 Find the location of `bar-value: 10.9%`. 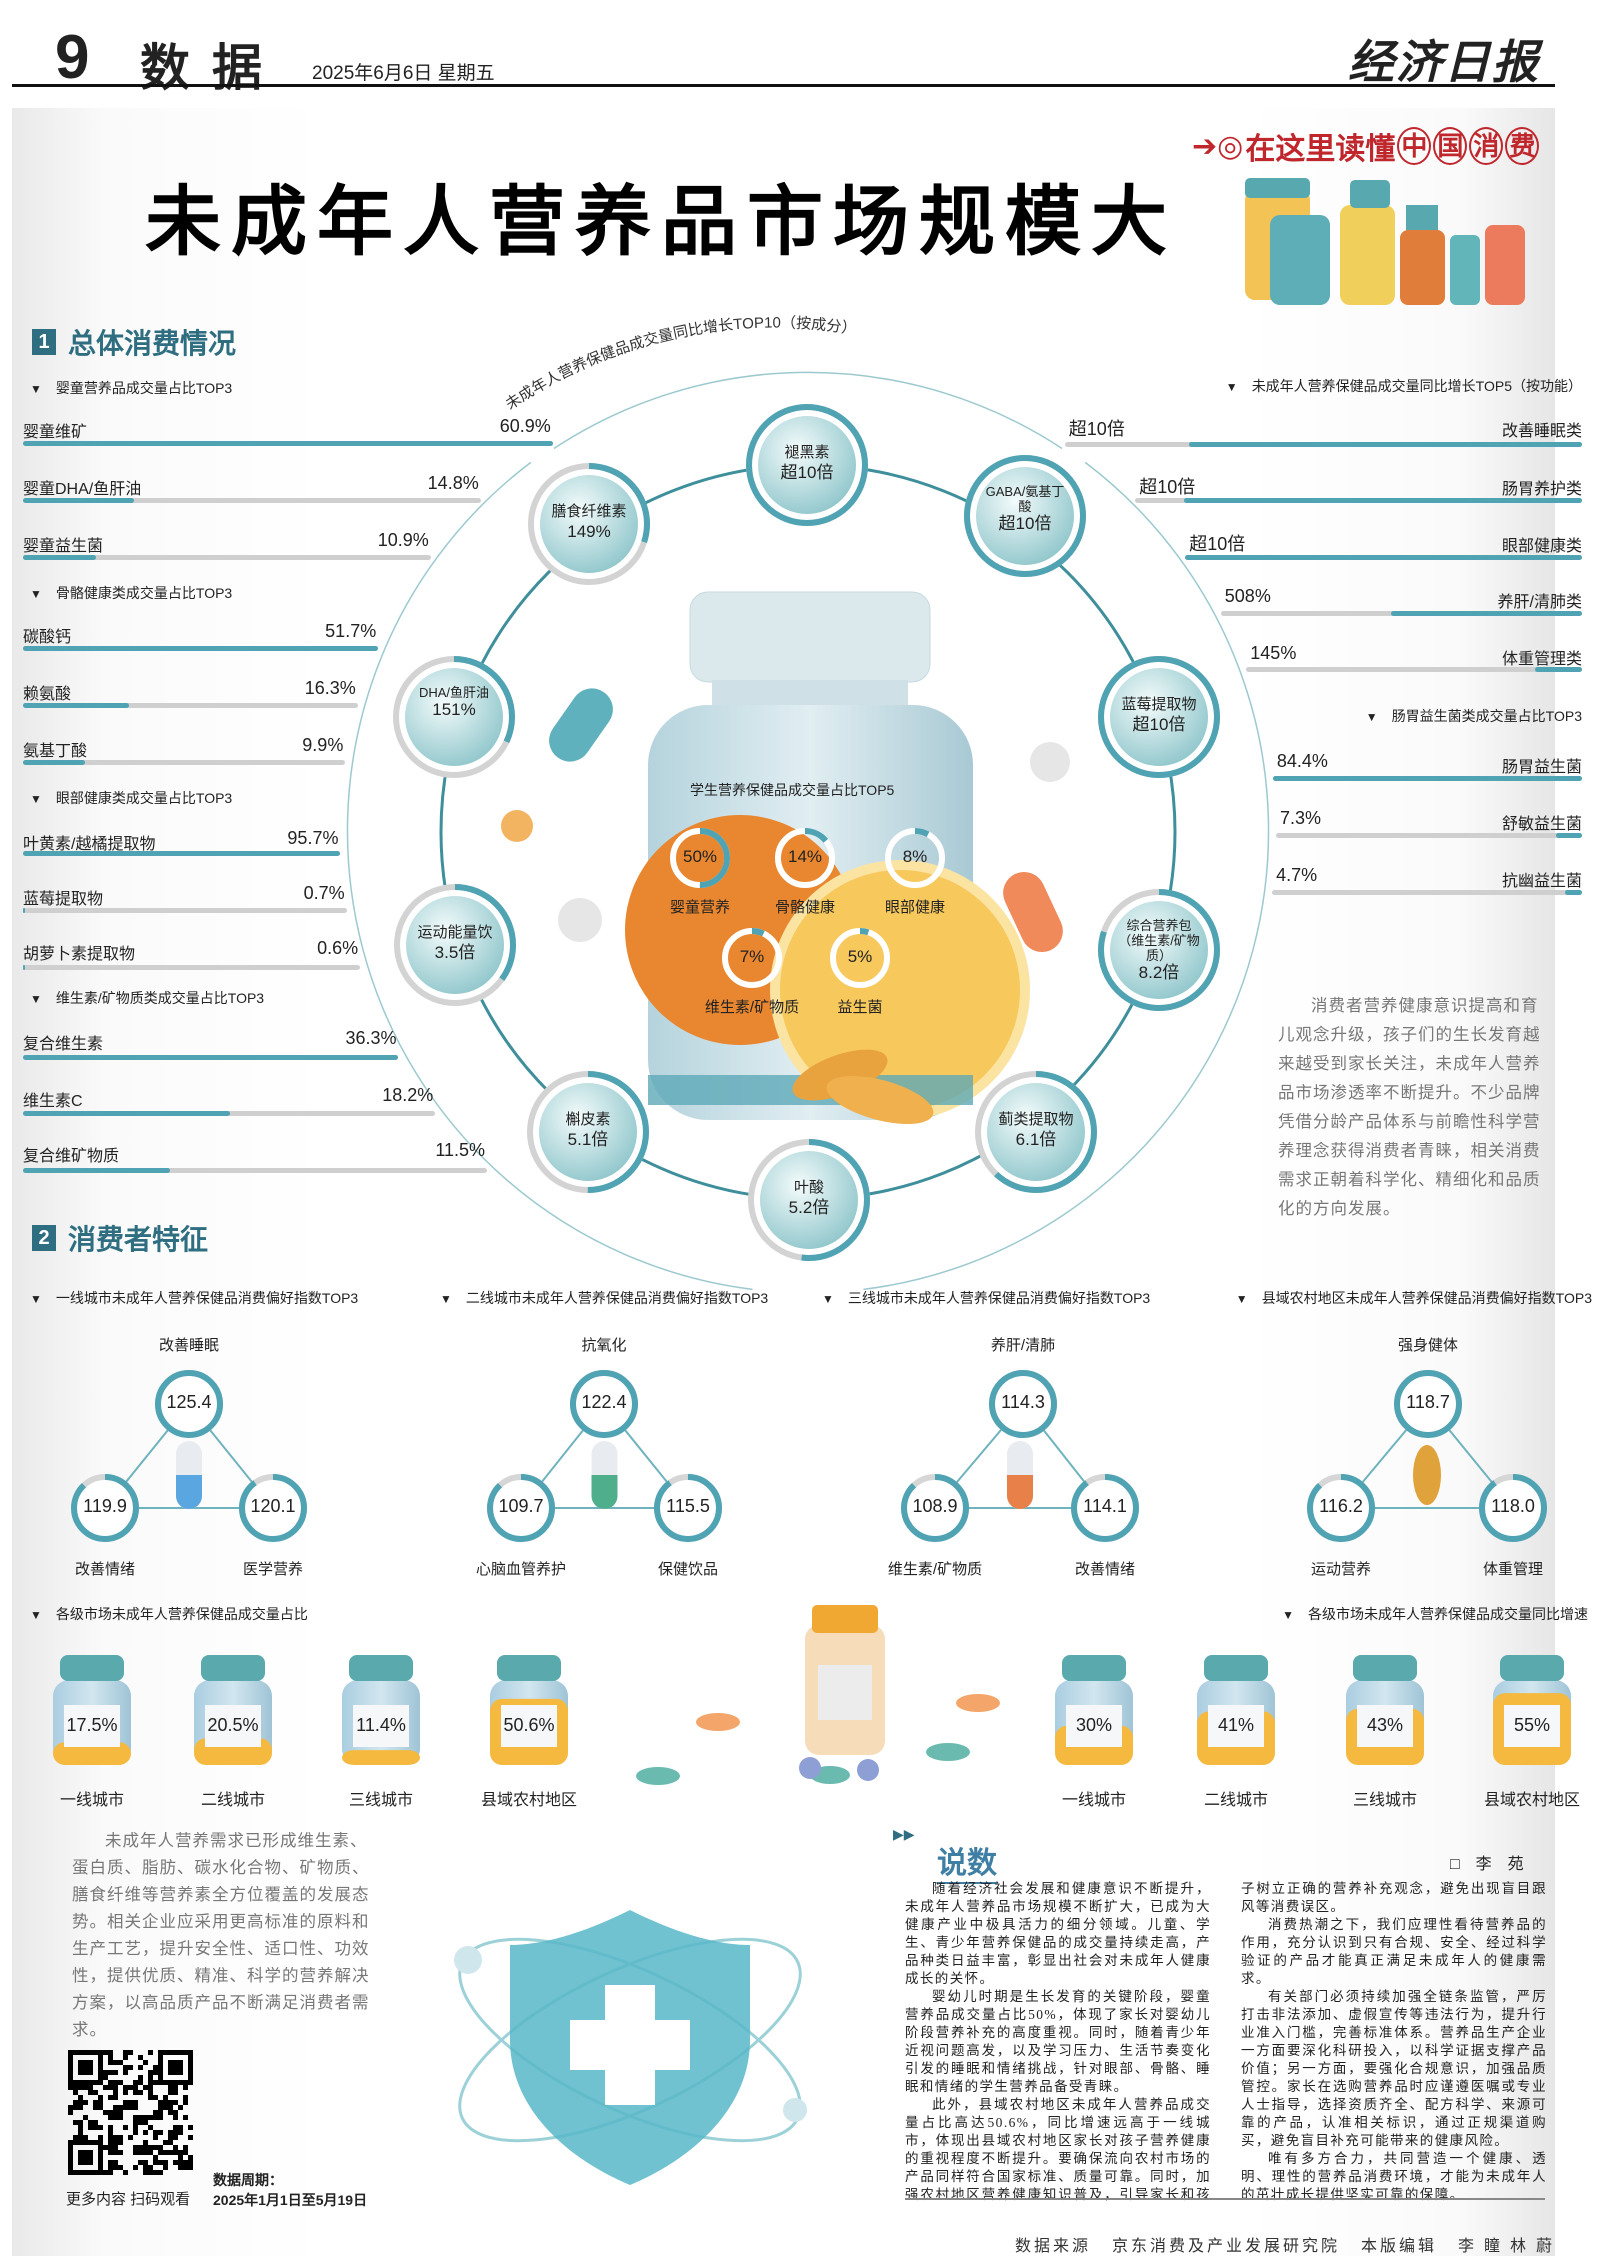

bar-value: 10.9% is located at coordinates (403, 540).